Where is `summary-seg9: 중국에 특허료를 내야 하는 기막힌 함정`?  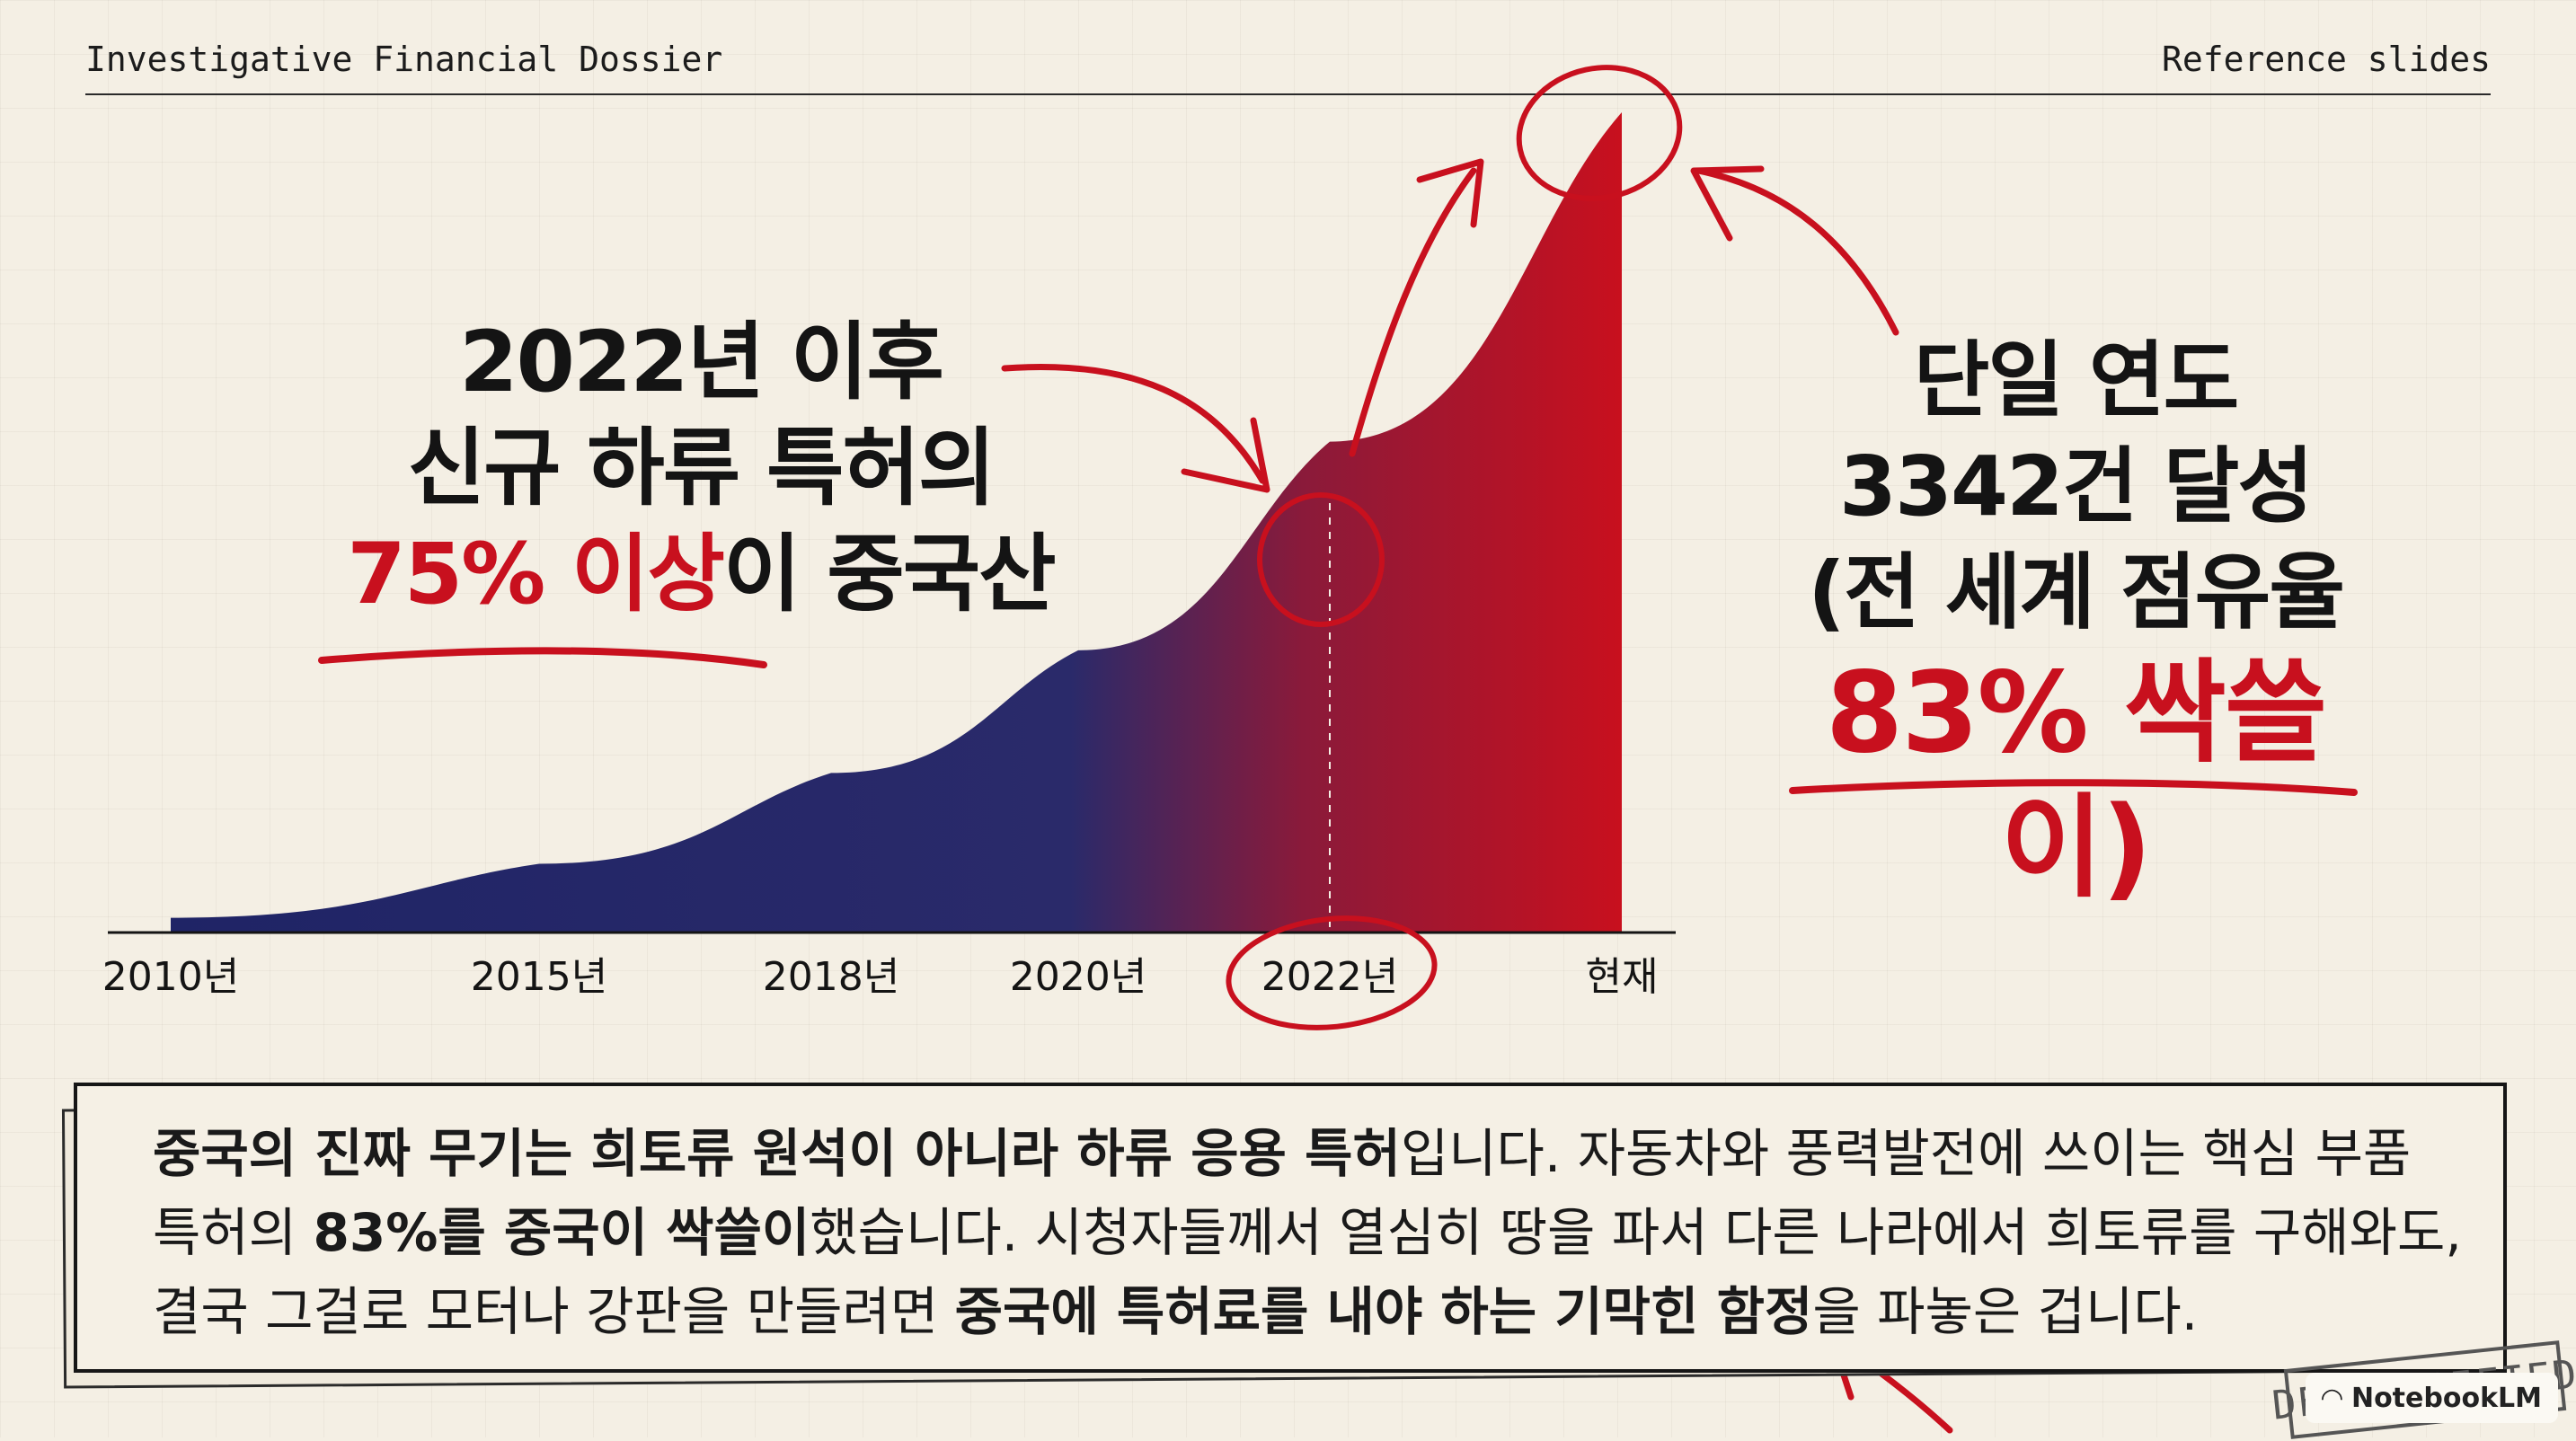
summary-seg9: 중국에 특허료를 내야 하는 기막힌 함정 is located at coordinates (1383, 1312).